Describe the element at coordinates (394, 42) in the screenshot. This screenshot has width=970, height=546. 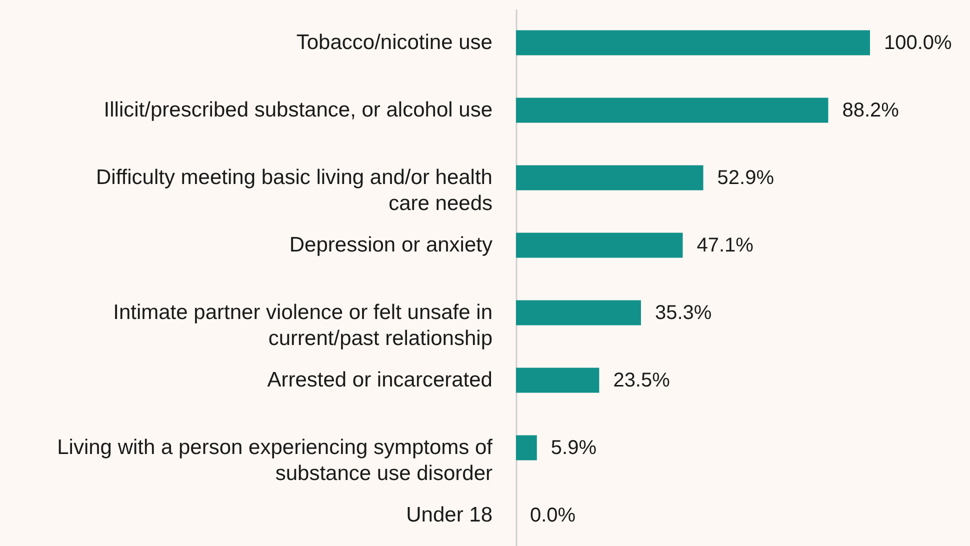
I see `y-tick-label: Tobacco/nicotine use` at that location.